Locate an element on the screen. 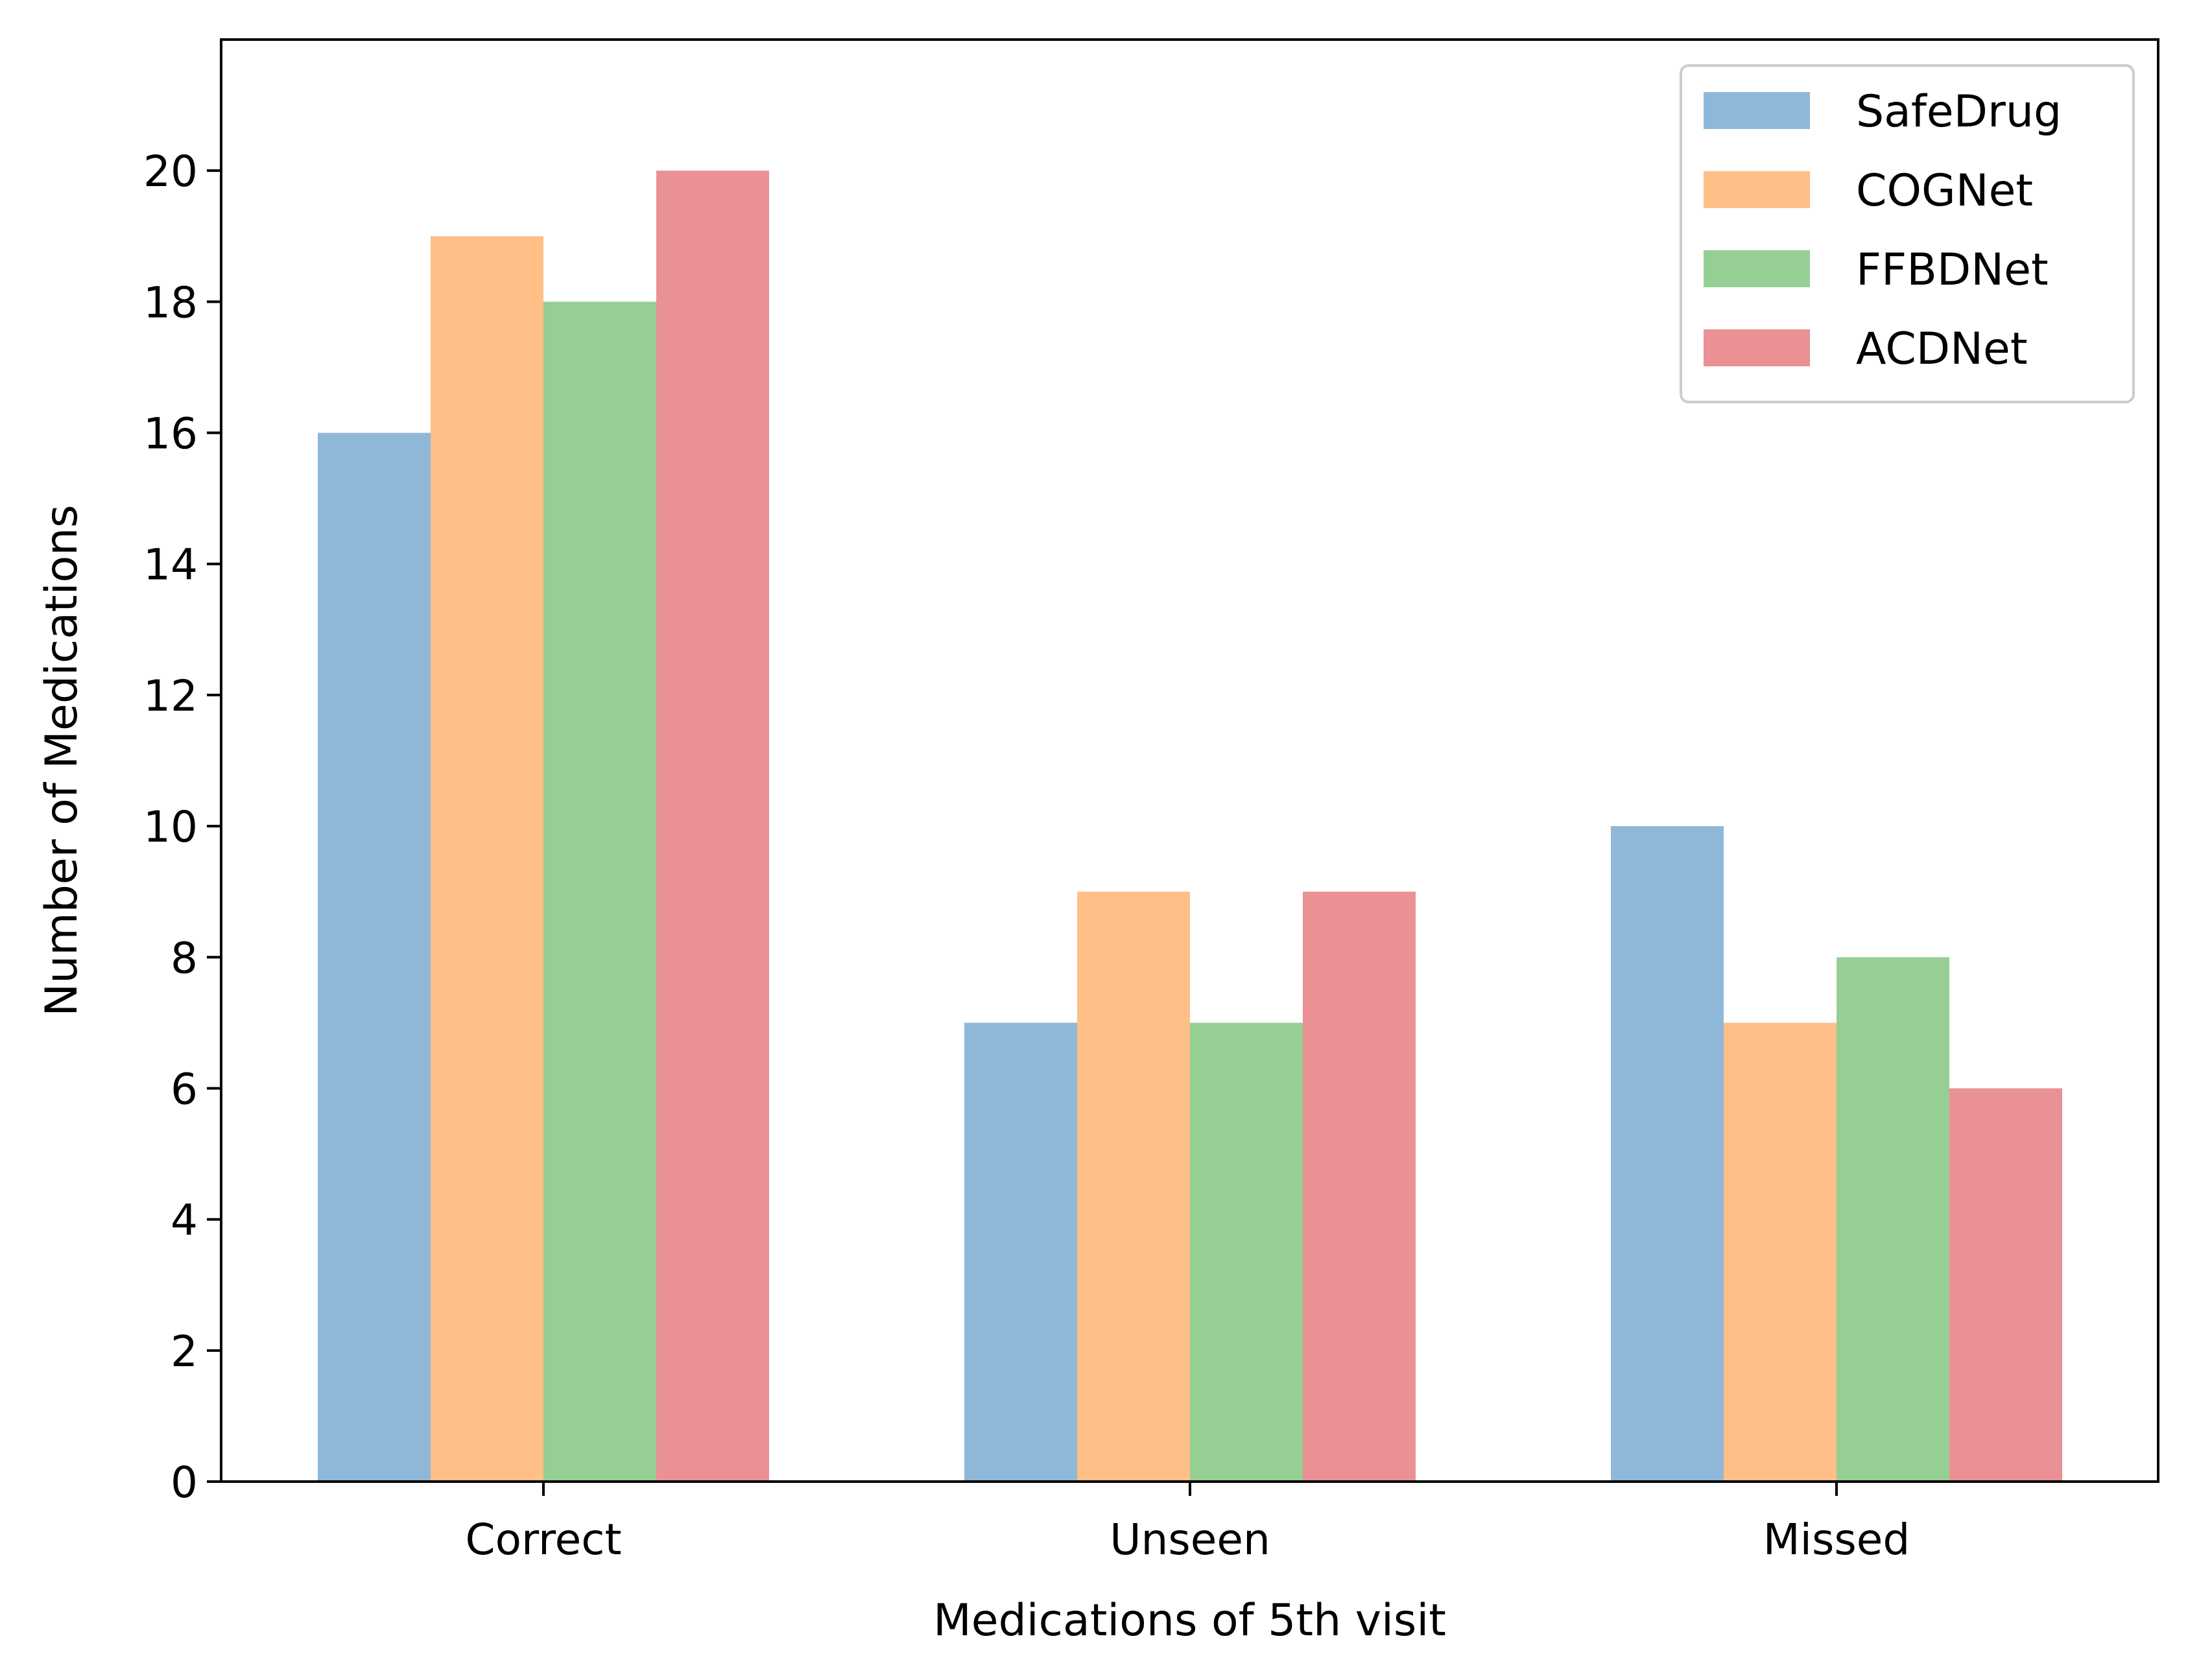 The width and height of the screenshot is (2188, 1680). bar-ffbdnet-missed is located at coordinates (1893, 1219).